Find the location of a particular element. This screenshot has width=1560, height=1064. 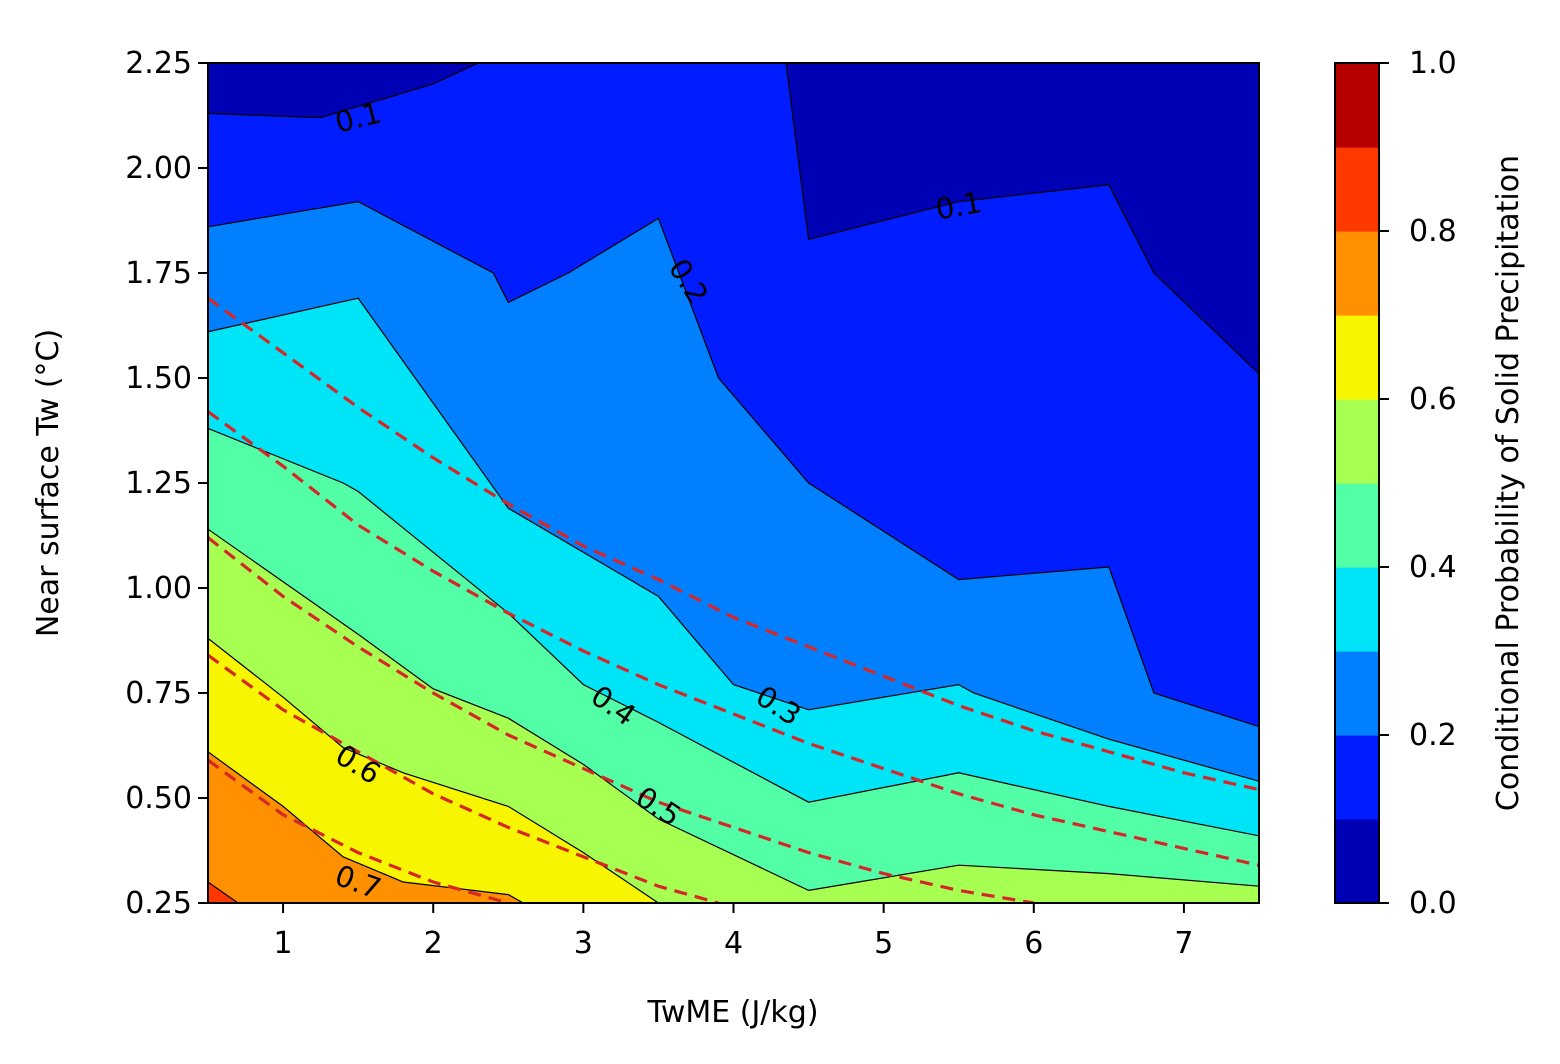

band-0.6-0.7 is located at coordinates (486, 770).